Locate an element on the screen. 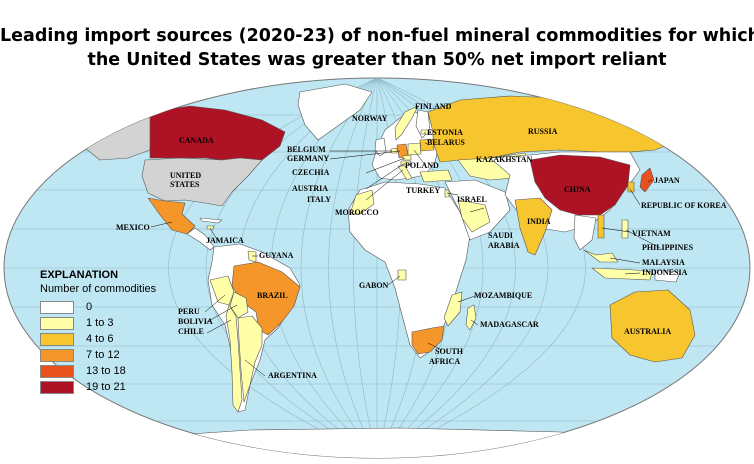  label-malaysia: MALAYSIA is located at coordinates (663, 262).